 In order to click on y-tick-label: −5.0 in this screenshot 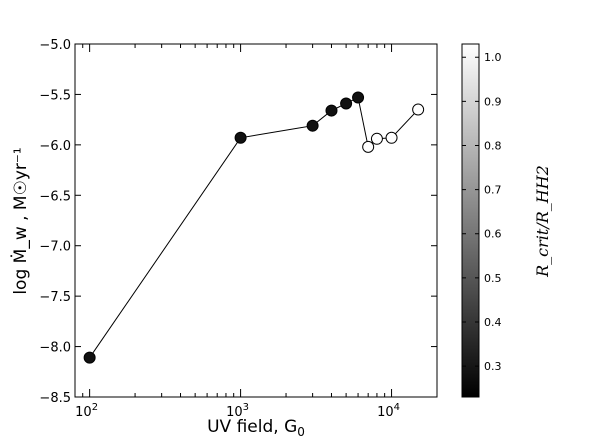, I will do `click(55, 45)`.